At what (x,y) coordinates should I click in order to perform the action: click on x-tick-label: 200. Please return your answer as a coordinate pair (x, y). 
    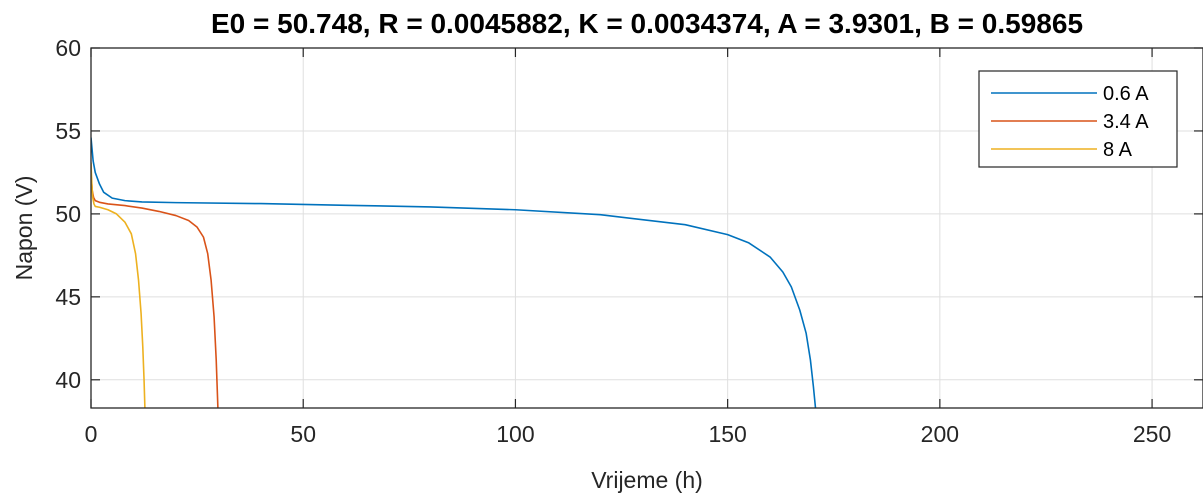
    Looking at the image, I should click on (940, 434).